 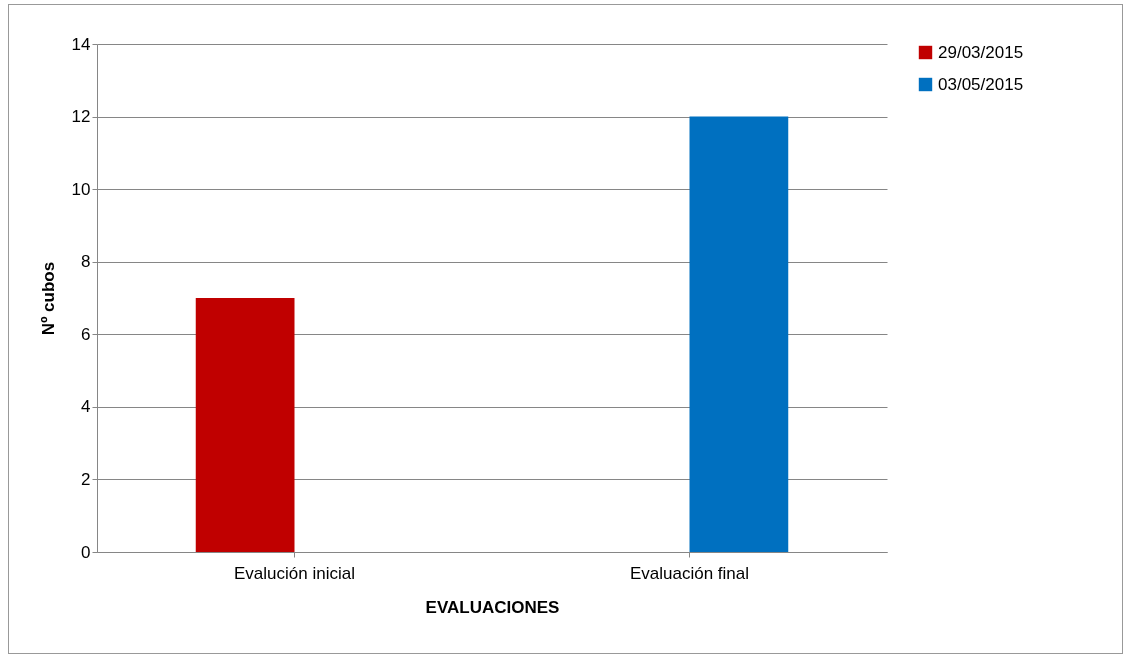 I want to click on legend-label: 29/03/2015, so click(x=981, y=52).